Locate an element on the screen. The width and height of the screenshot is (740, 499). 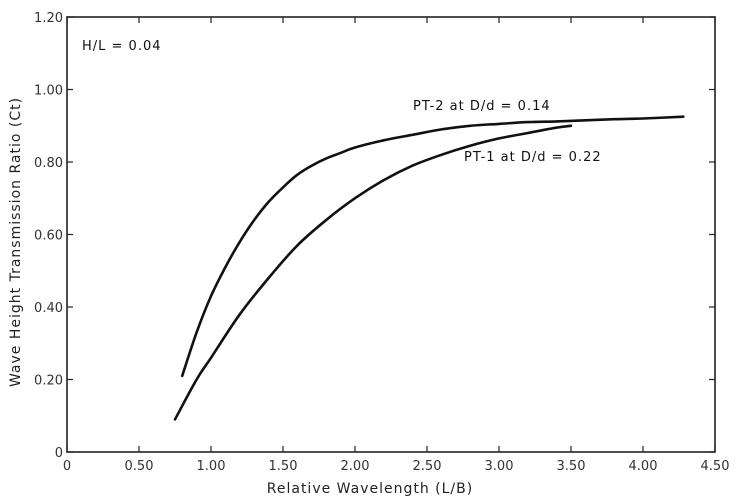
x-axis-label: Relative Wavelength (L/B) is located at coordinates (370, 489).